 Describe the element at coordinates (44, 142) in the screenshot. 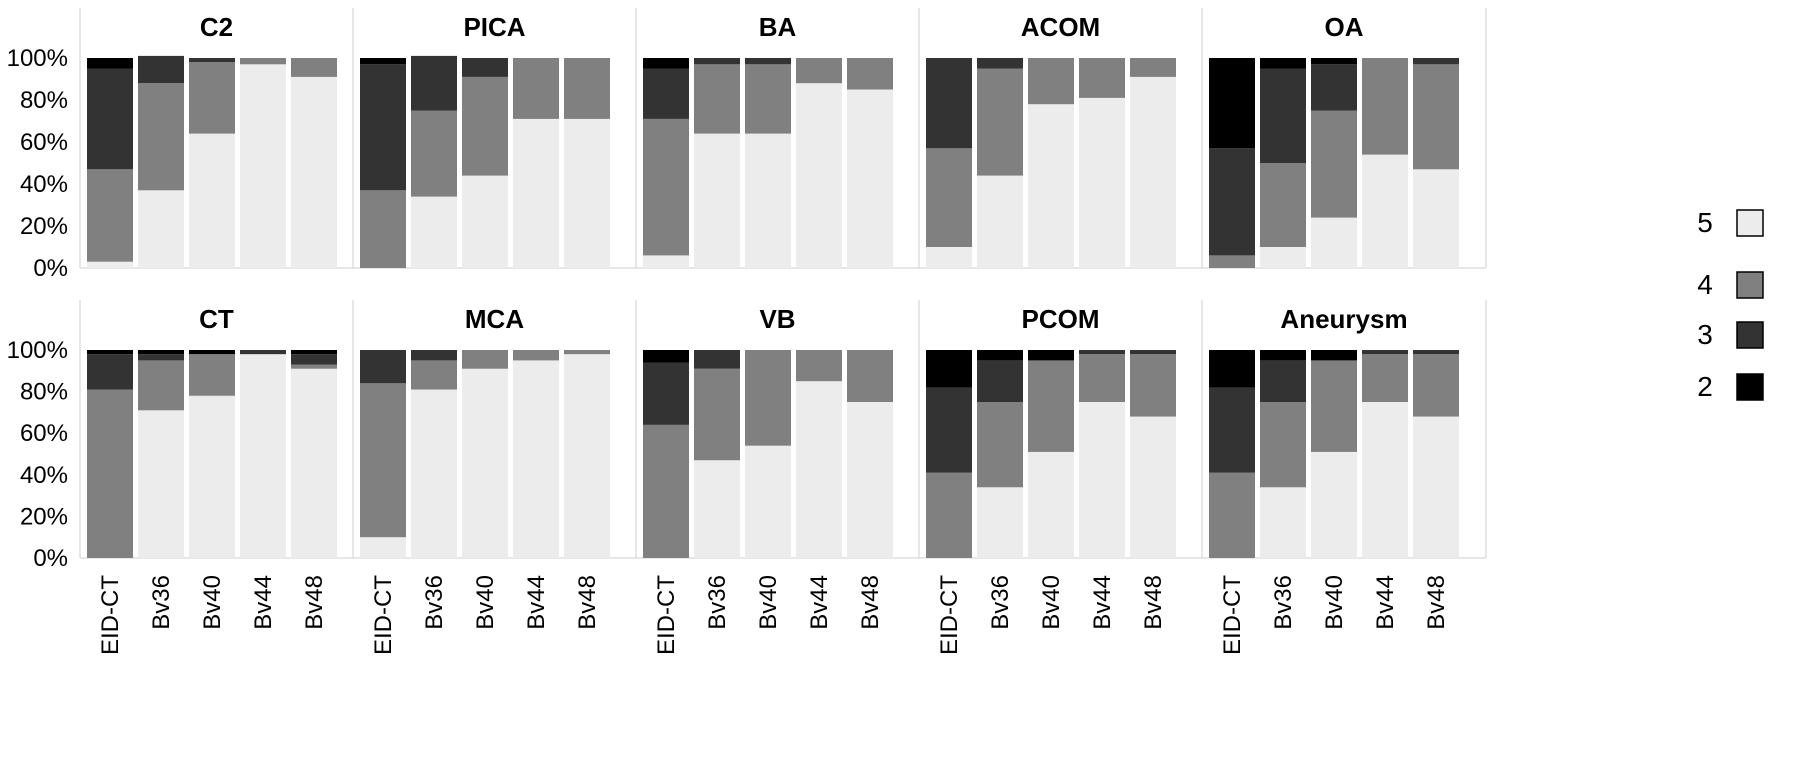

I see `y-tick-label: 60%` at that location.